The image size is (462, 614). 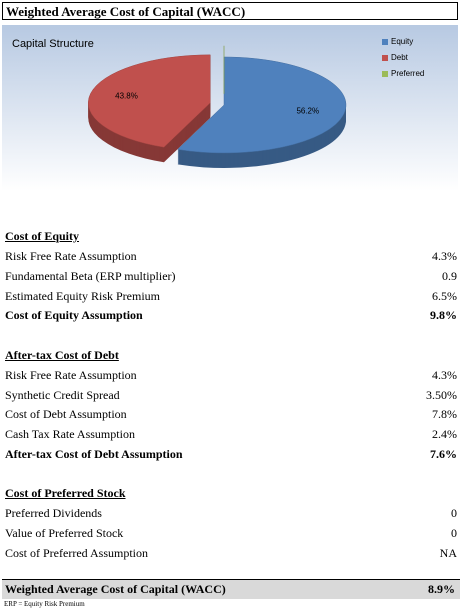 What do you see at coordinates (62, 354) in the screenshot?
I see `section-title-label: After-tax Cost of Debt` at bounding box center [62, 354].